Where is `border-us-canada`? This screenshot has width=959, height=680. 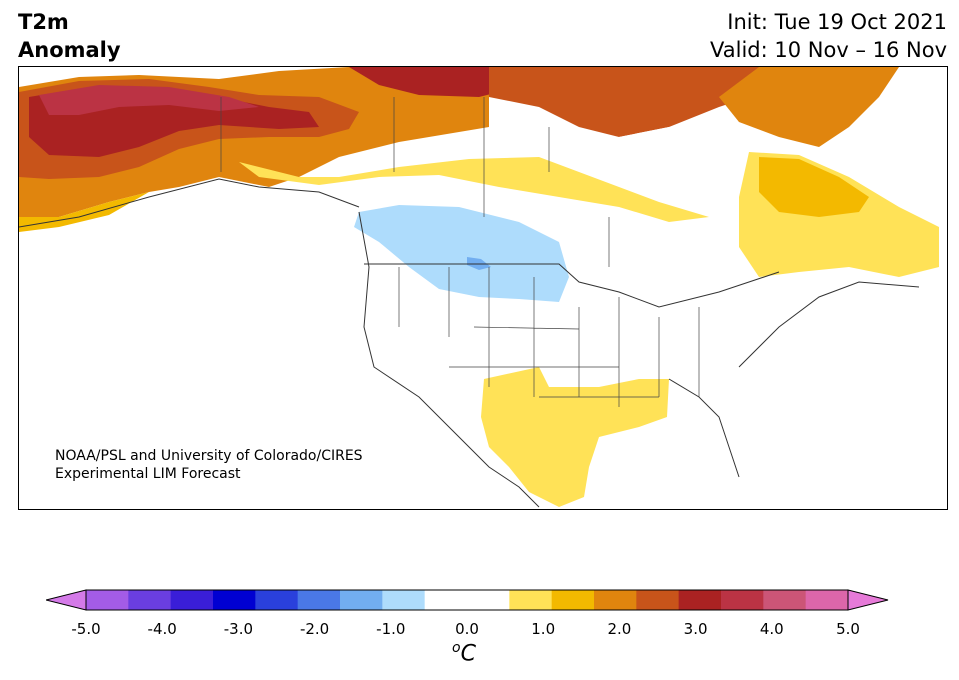
border-us-canada is located at coordinates (572, 285).